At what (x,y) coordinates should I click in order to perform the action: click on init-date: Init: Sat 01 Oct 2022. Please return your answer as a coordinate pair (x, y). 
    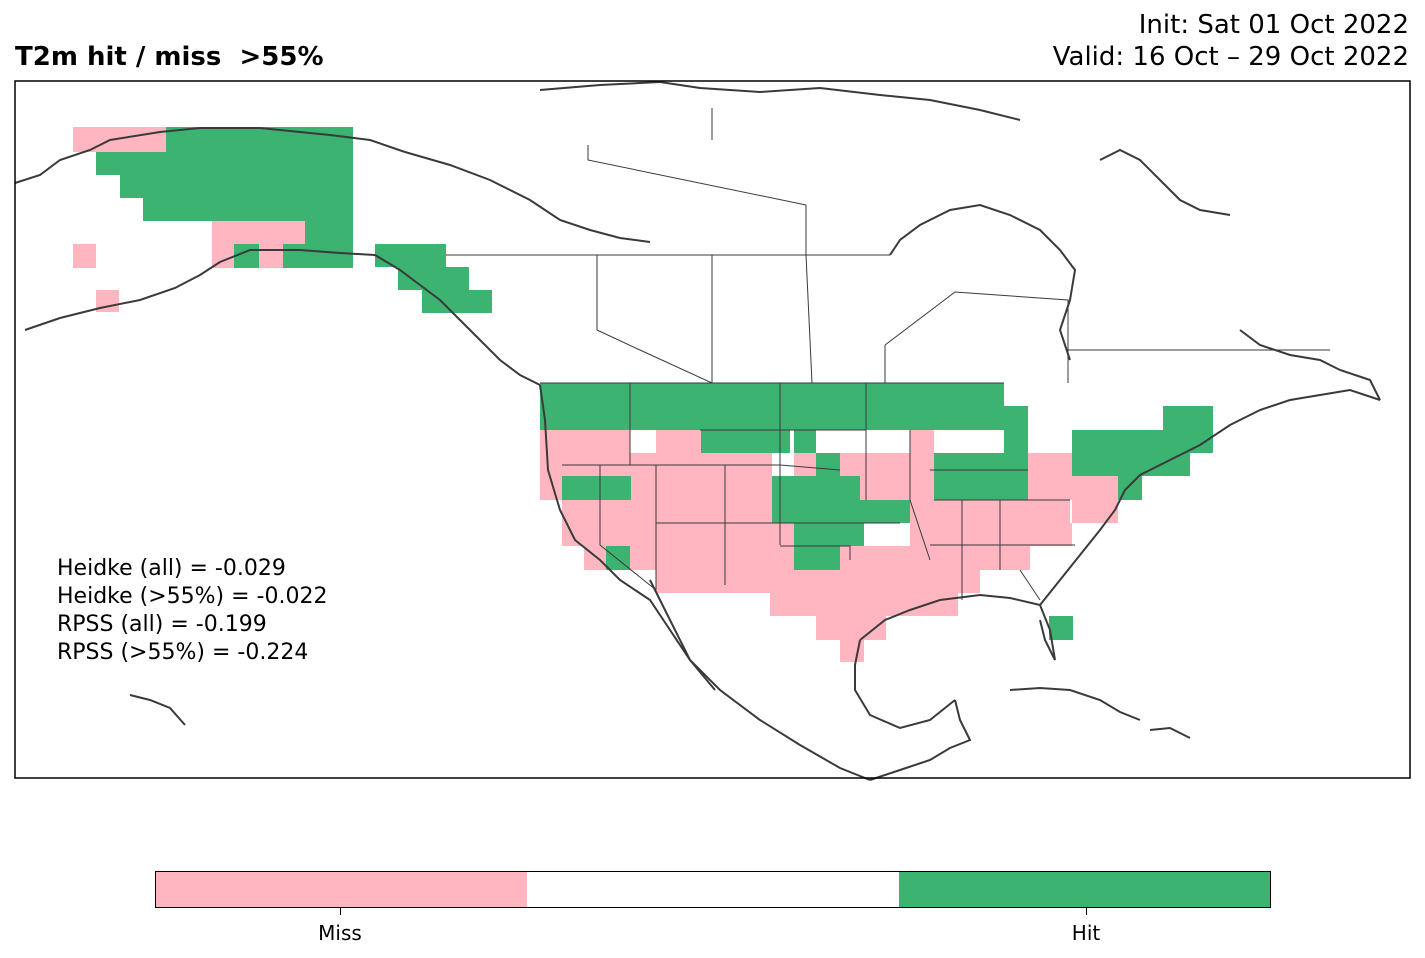
    Looking at the image, I should click on (1273, 25).